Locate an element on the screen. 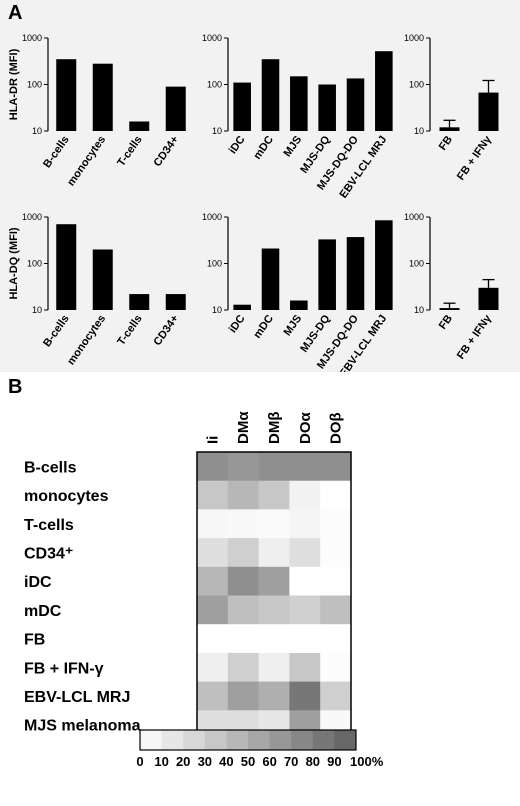 The height and width of the screenshot is (806, 520). row-label: T-cells is located at coordinates (49, 525).